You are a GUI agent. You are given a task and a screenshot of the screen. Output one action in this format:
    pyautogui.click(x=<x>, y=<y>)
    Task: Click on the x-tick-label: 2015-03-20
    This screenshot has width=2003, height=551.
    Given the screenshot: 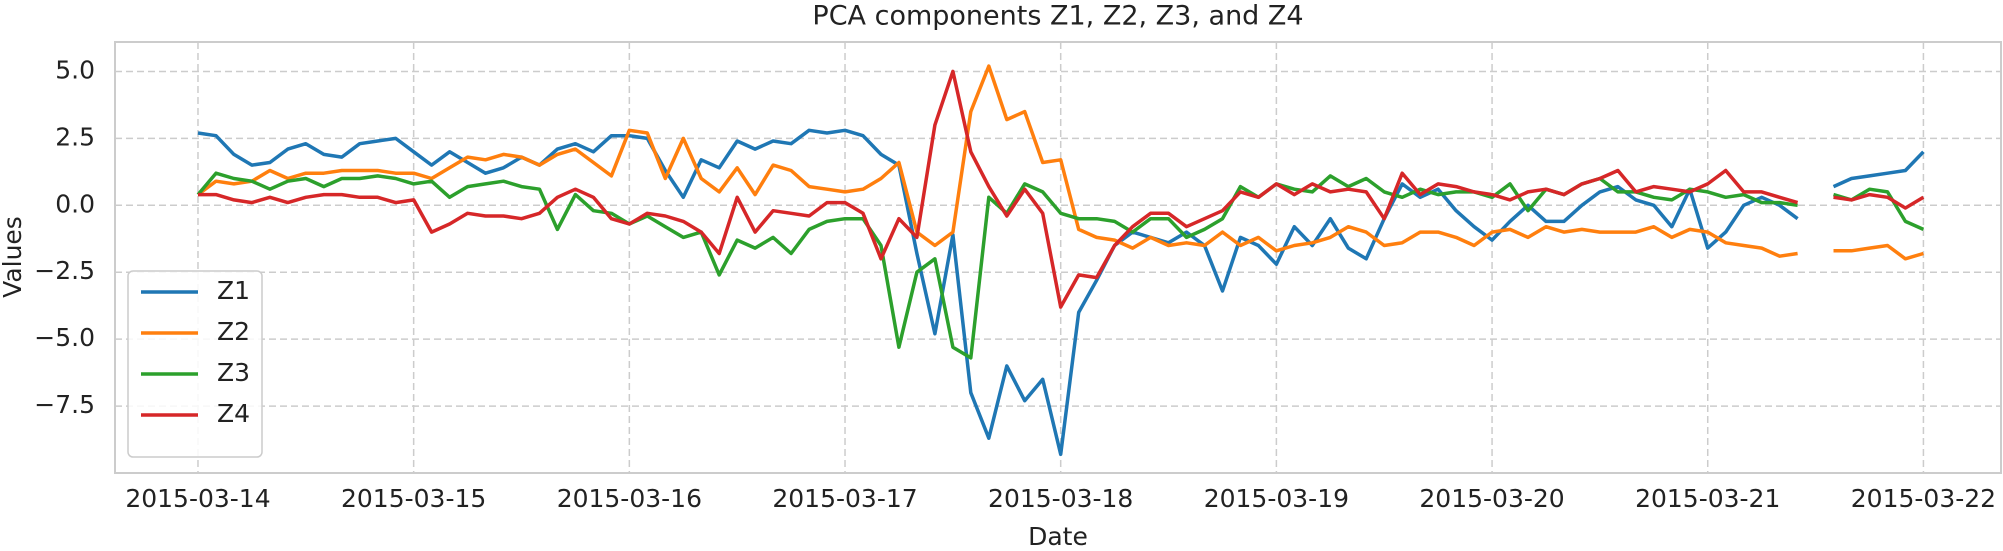 What is the action you would take?
    pyautogui.click(x=1491, y=498)
    